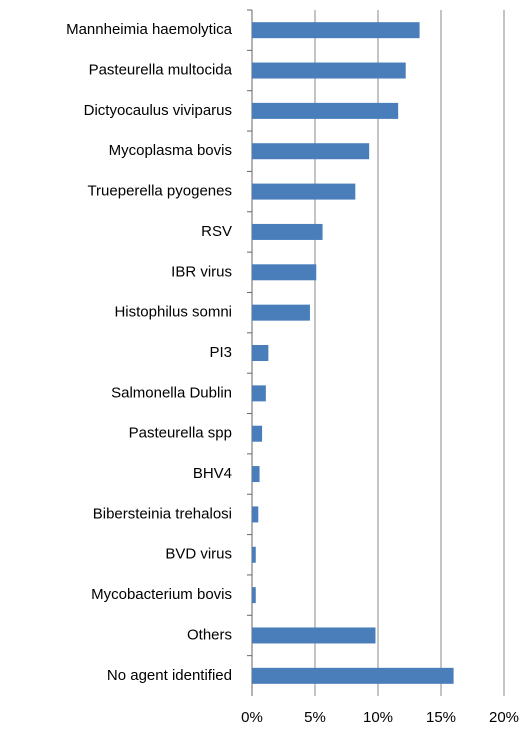  What do you see at coordinates (315, 717) in the screenshot?
I see `x-tick-label: 5%` at bounding box center [315, 717].